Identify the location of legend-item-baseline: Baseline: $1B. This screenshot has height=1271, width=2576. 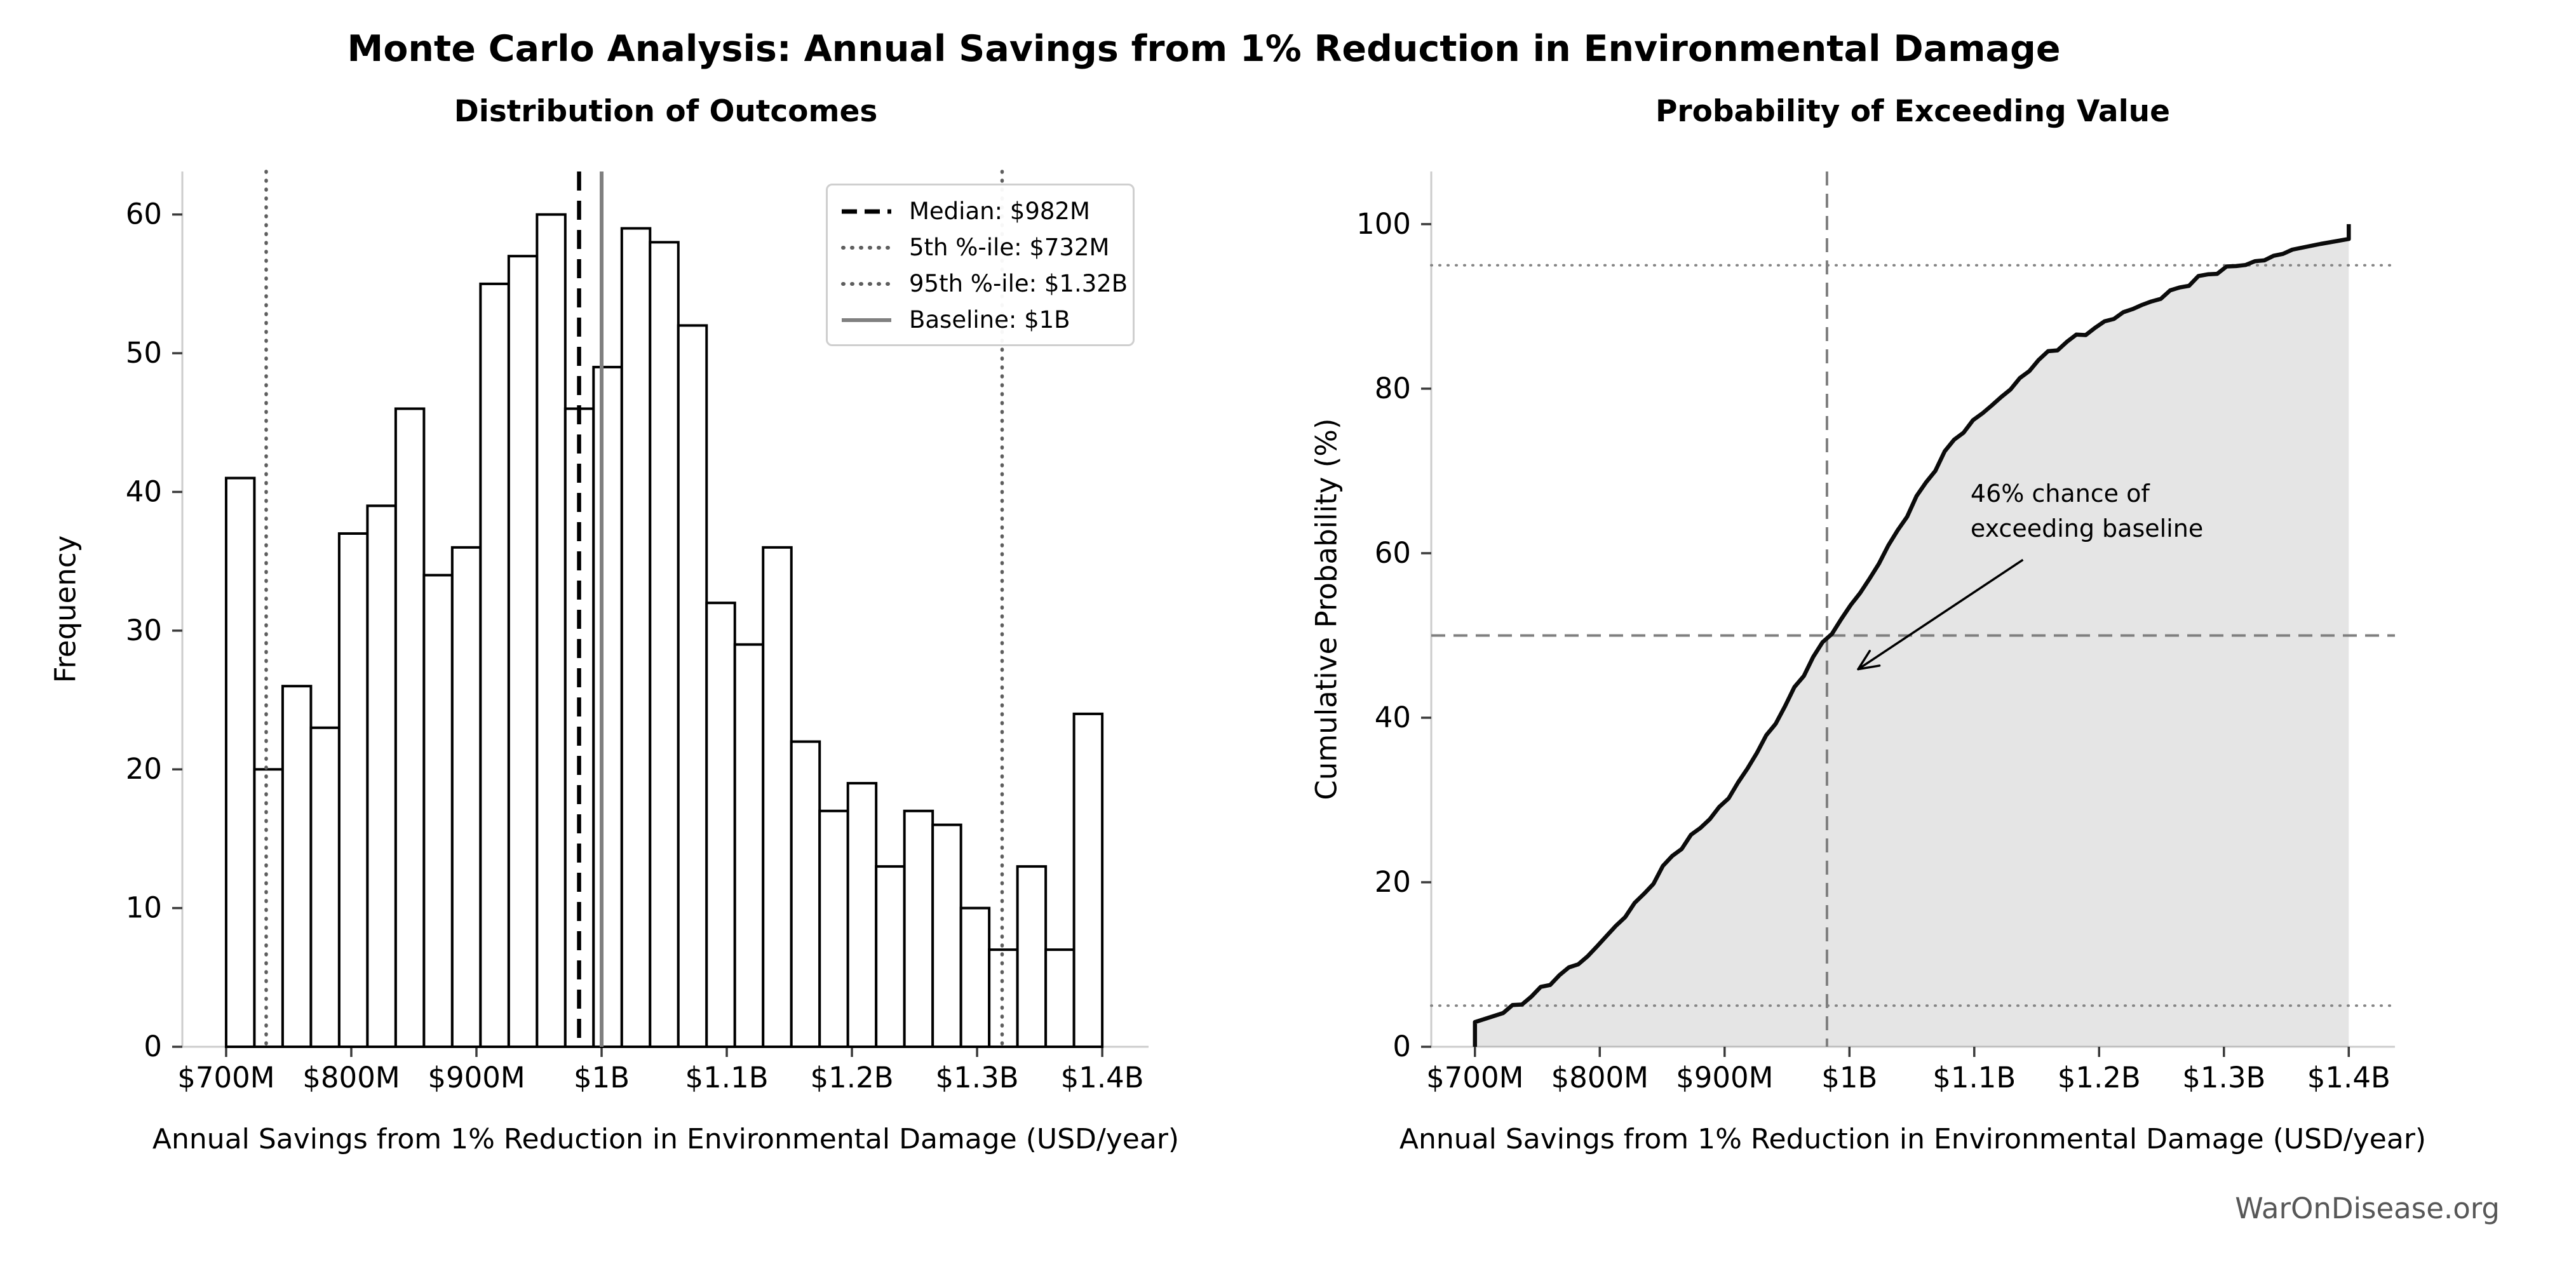
(980, 320).